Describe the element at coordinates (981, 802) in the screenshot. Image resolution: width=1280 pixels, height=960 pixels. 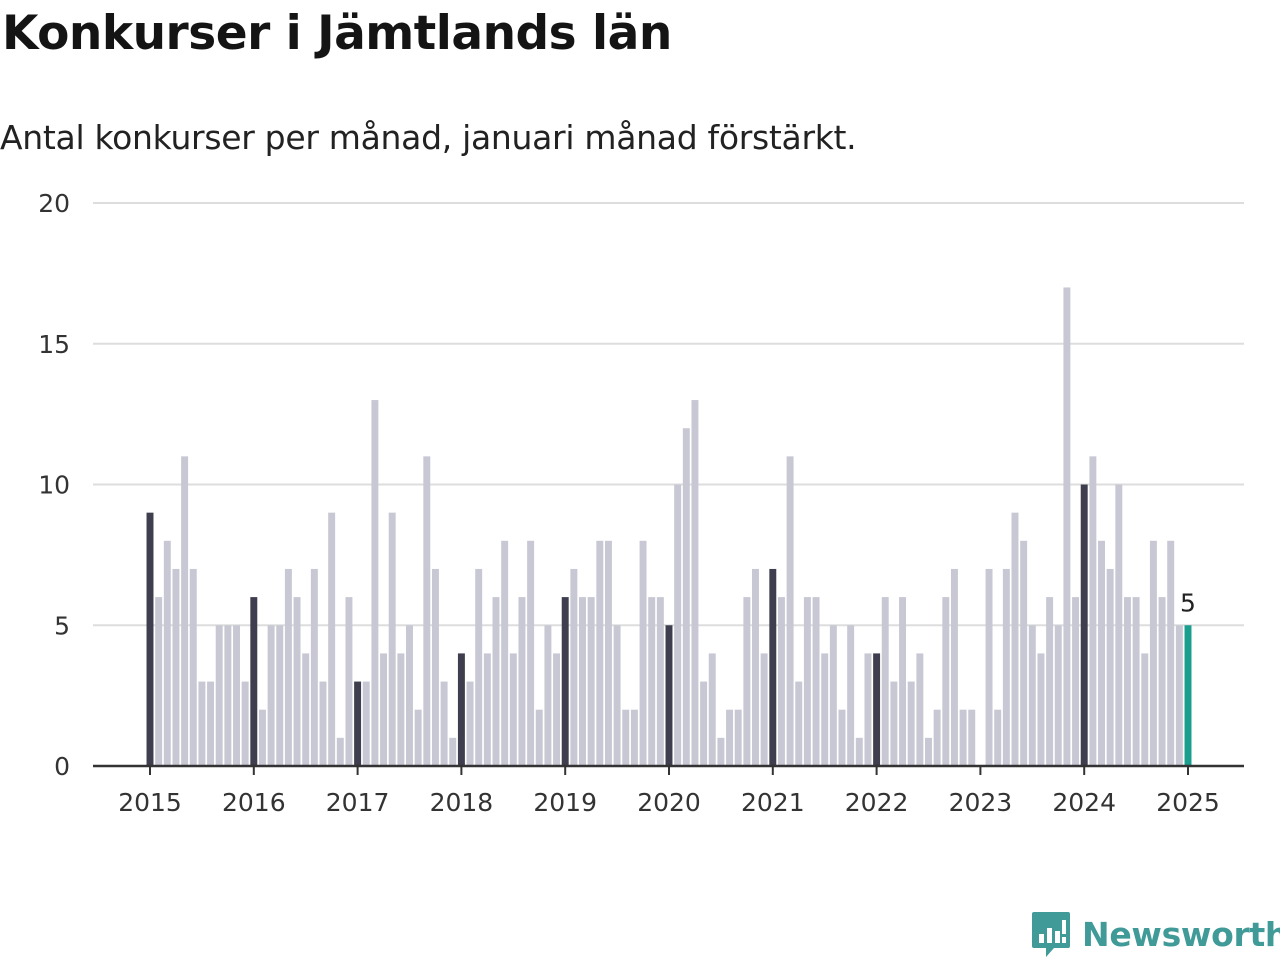
I see `x-tick-label: 2023` at that location.